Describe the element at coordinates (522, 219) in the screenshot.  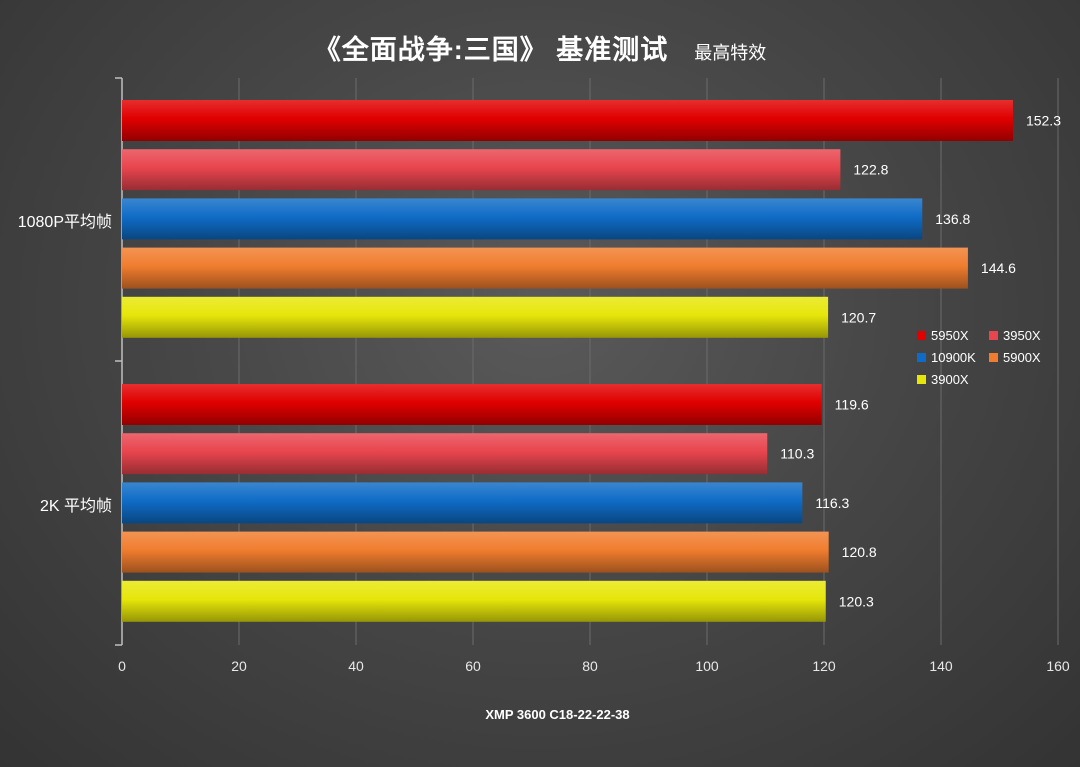
I see `bar-10900k-1080p` at that location.